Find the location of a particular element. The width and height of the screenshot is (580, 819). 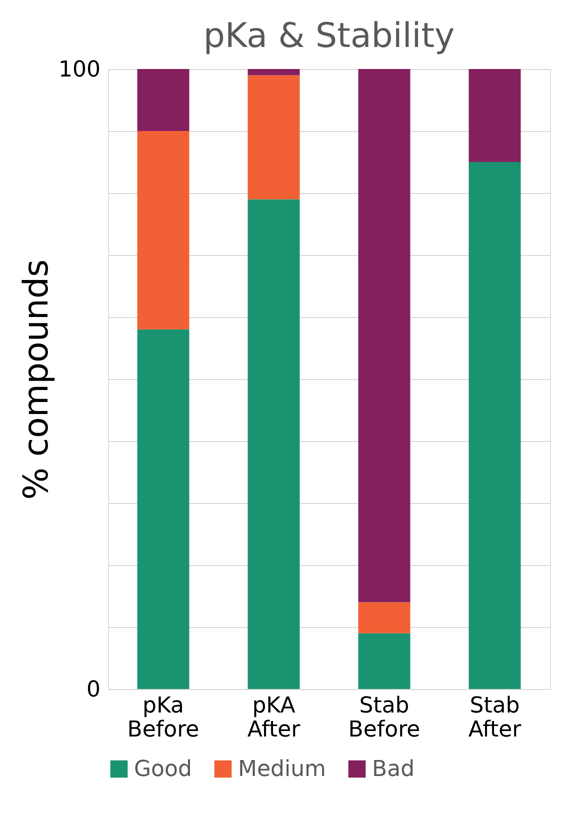

y-tick-label: 0 is located at coordinates (93, 690).